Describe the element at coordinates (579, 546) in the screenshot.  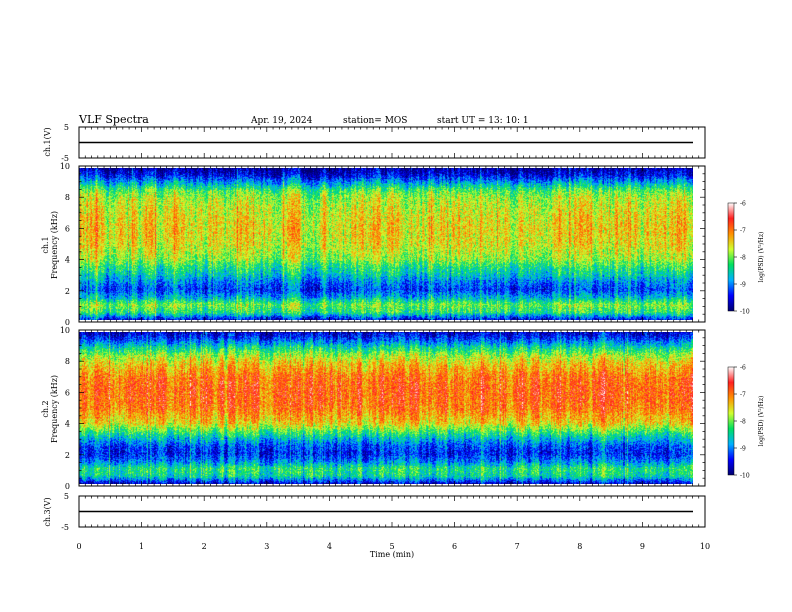
I see `x-axis-tick-label: 8` at that location.